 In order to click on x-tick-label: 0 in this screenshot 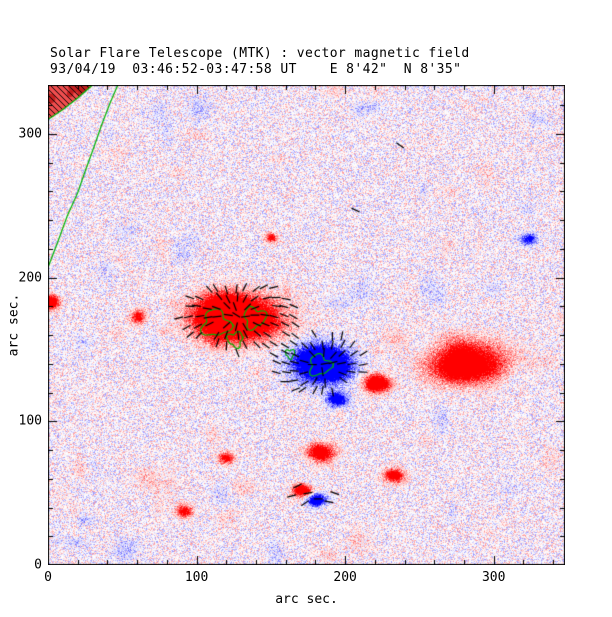, I will do `click(48, 577)`.